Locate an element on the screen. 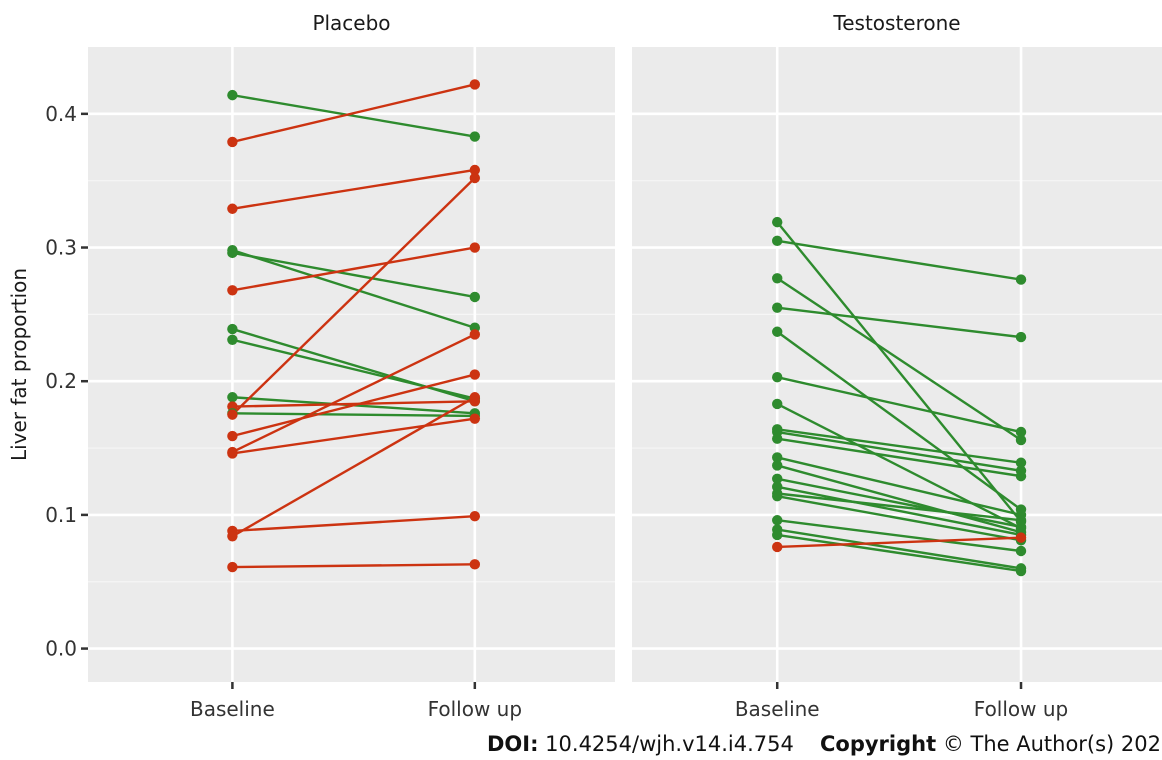 The image size is (1162, 760). y-axis-title: Liver fat proportion is located at coordinates (19, 364).